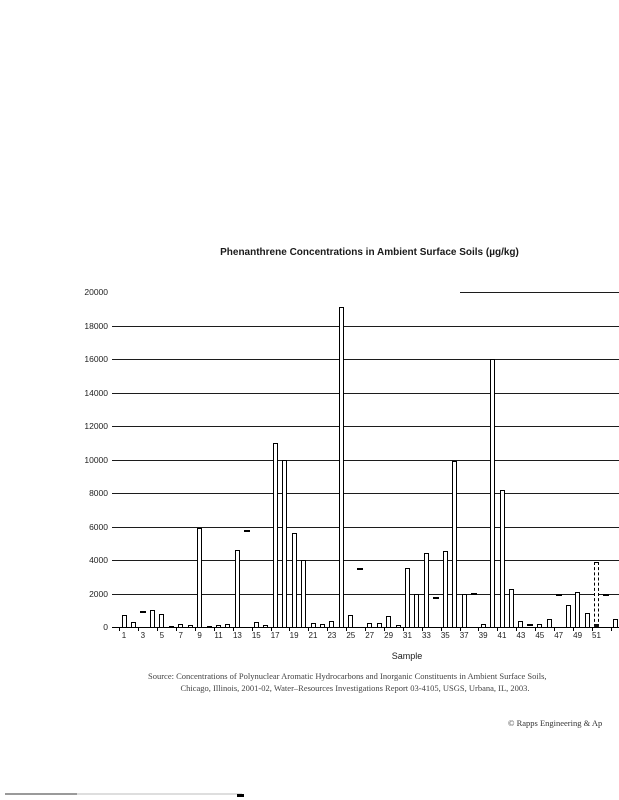 The image size is (619, 800). I want to click on x-tick-label-51: 51, so click(596, 635).